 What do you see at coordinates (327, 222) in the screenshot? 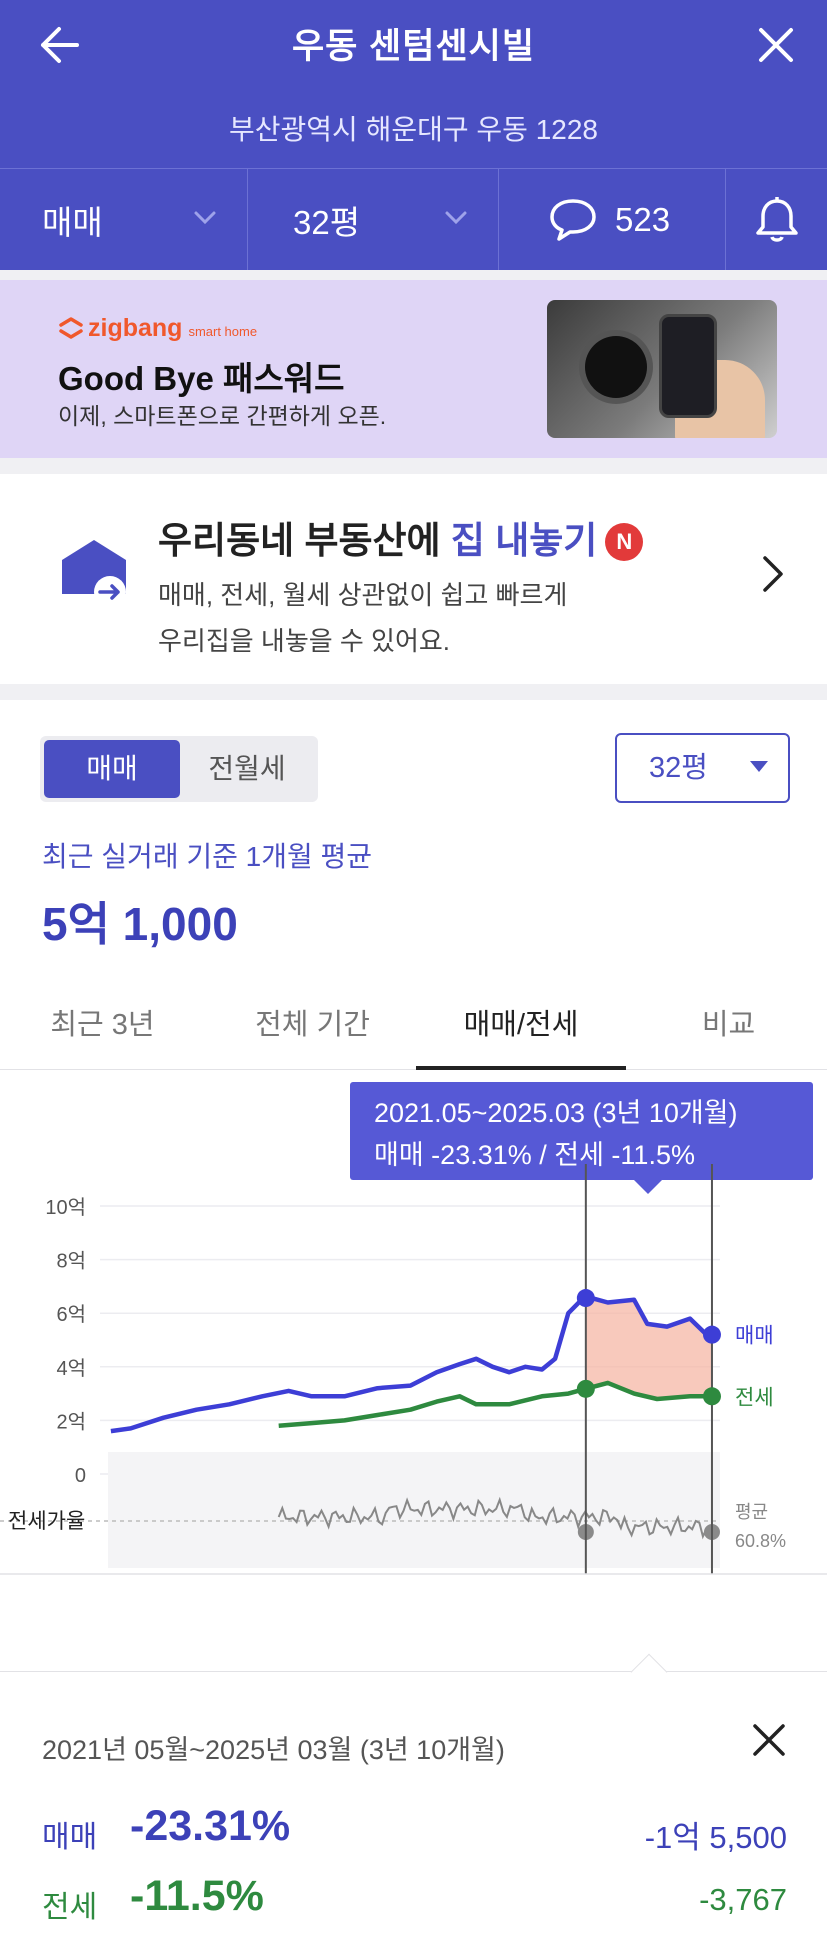
I see `size-label: 32평` at bounding box center [327, 222].